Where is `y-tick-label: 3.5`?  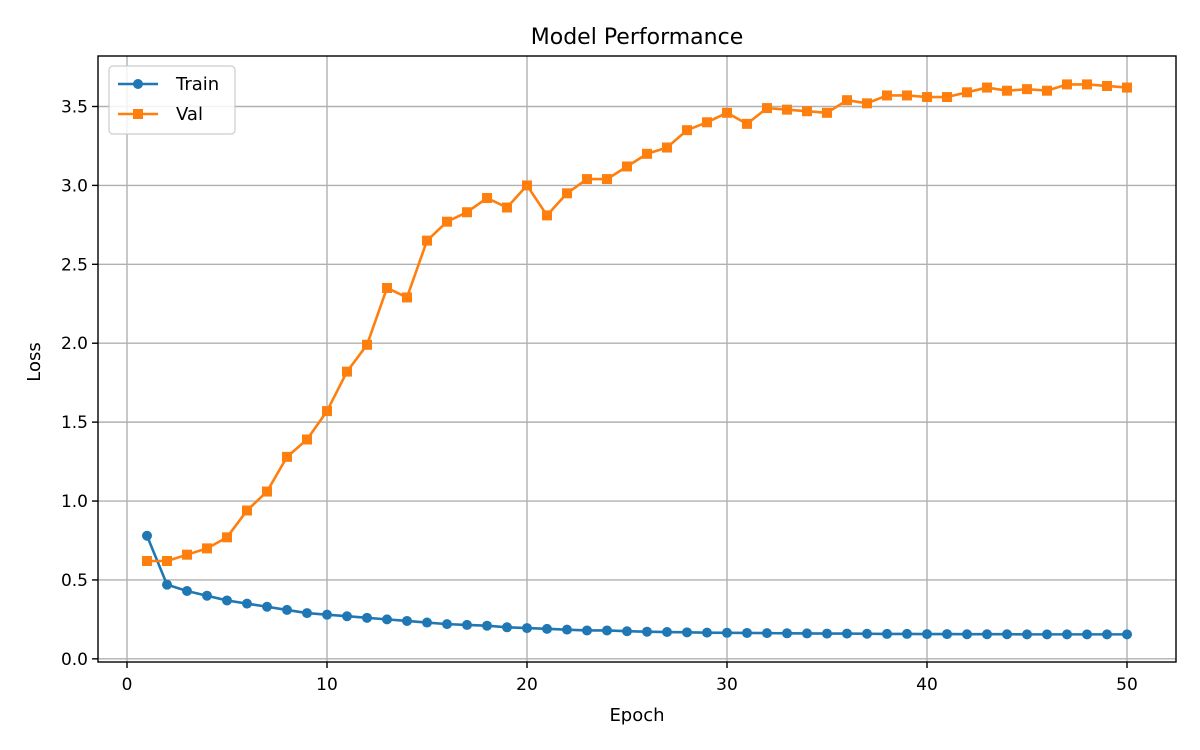 y-tick-label: 3.5 is located at coordinates (74, 108).